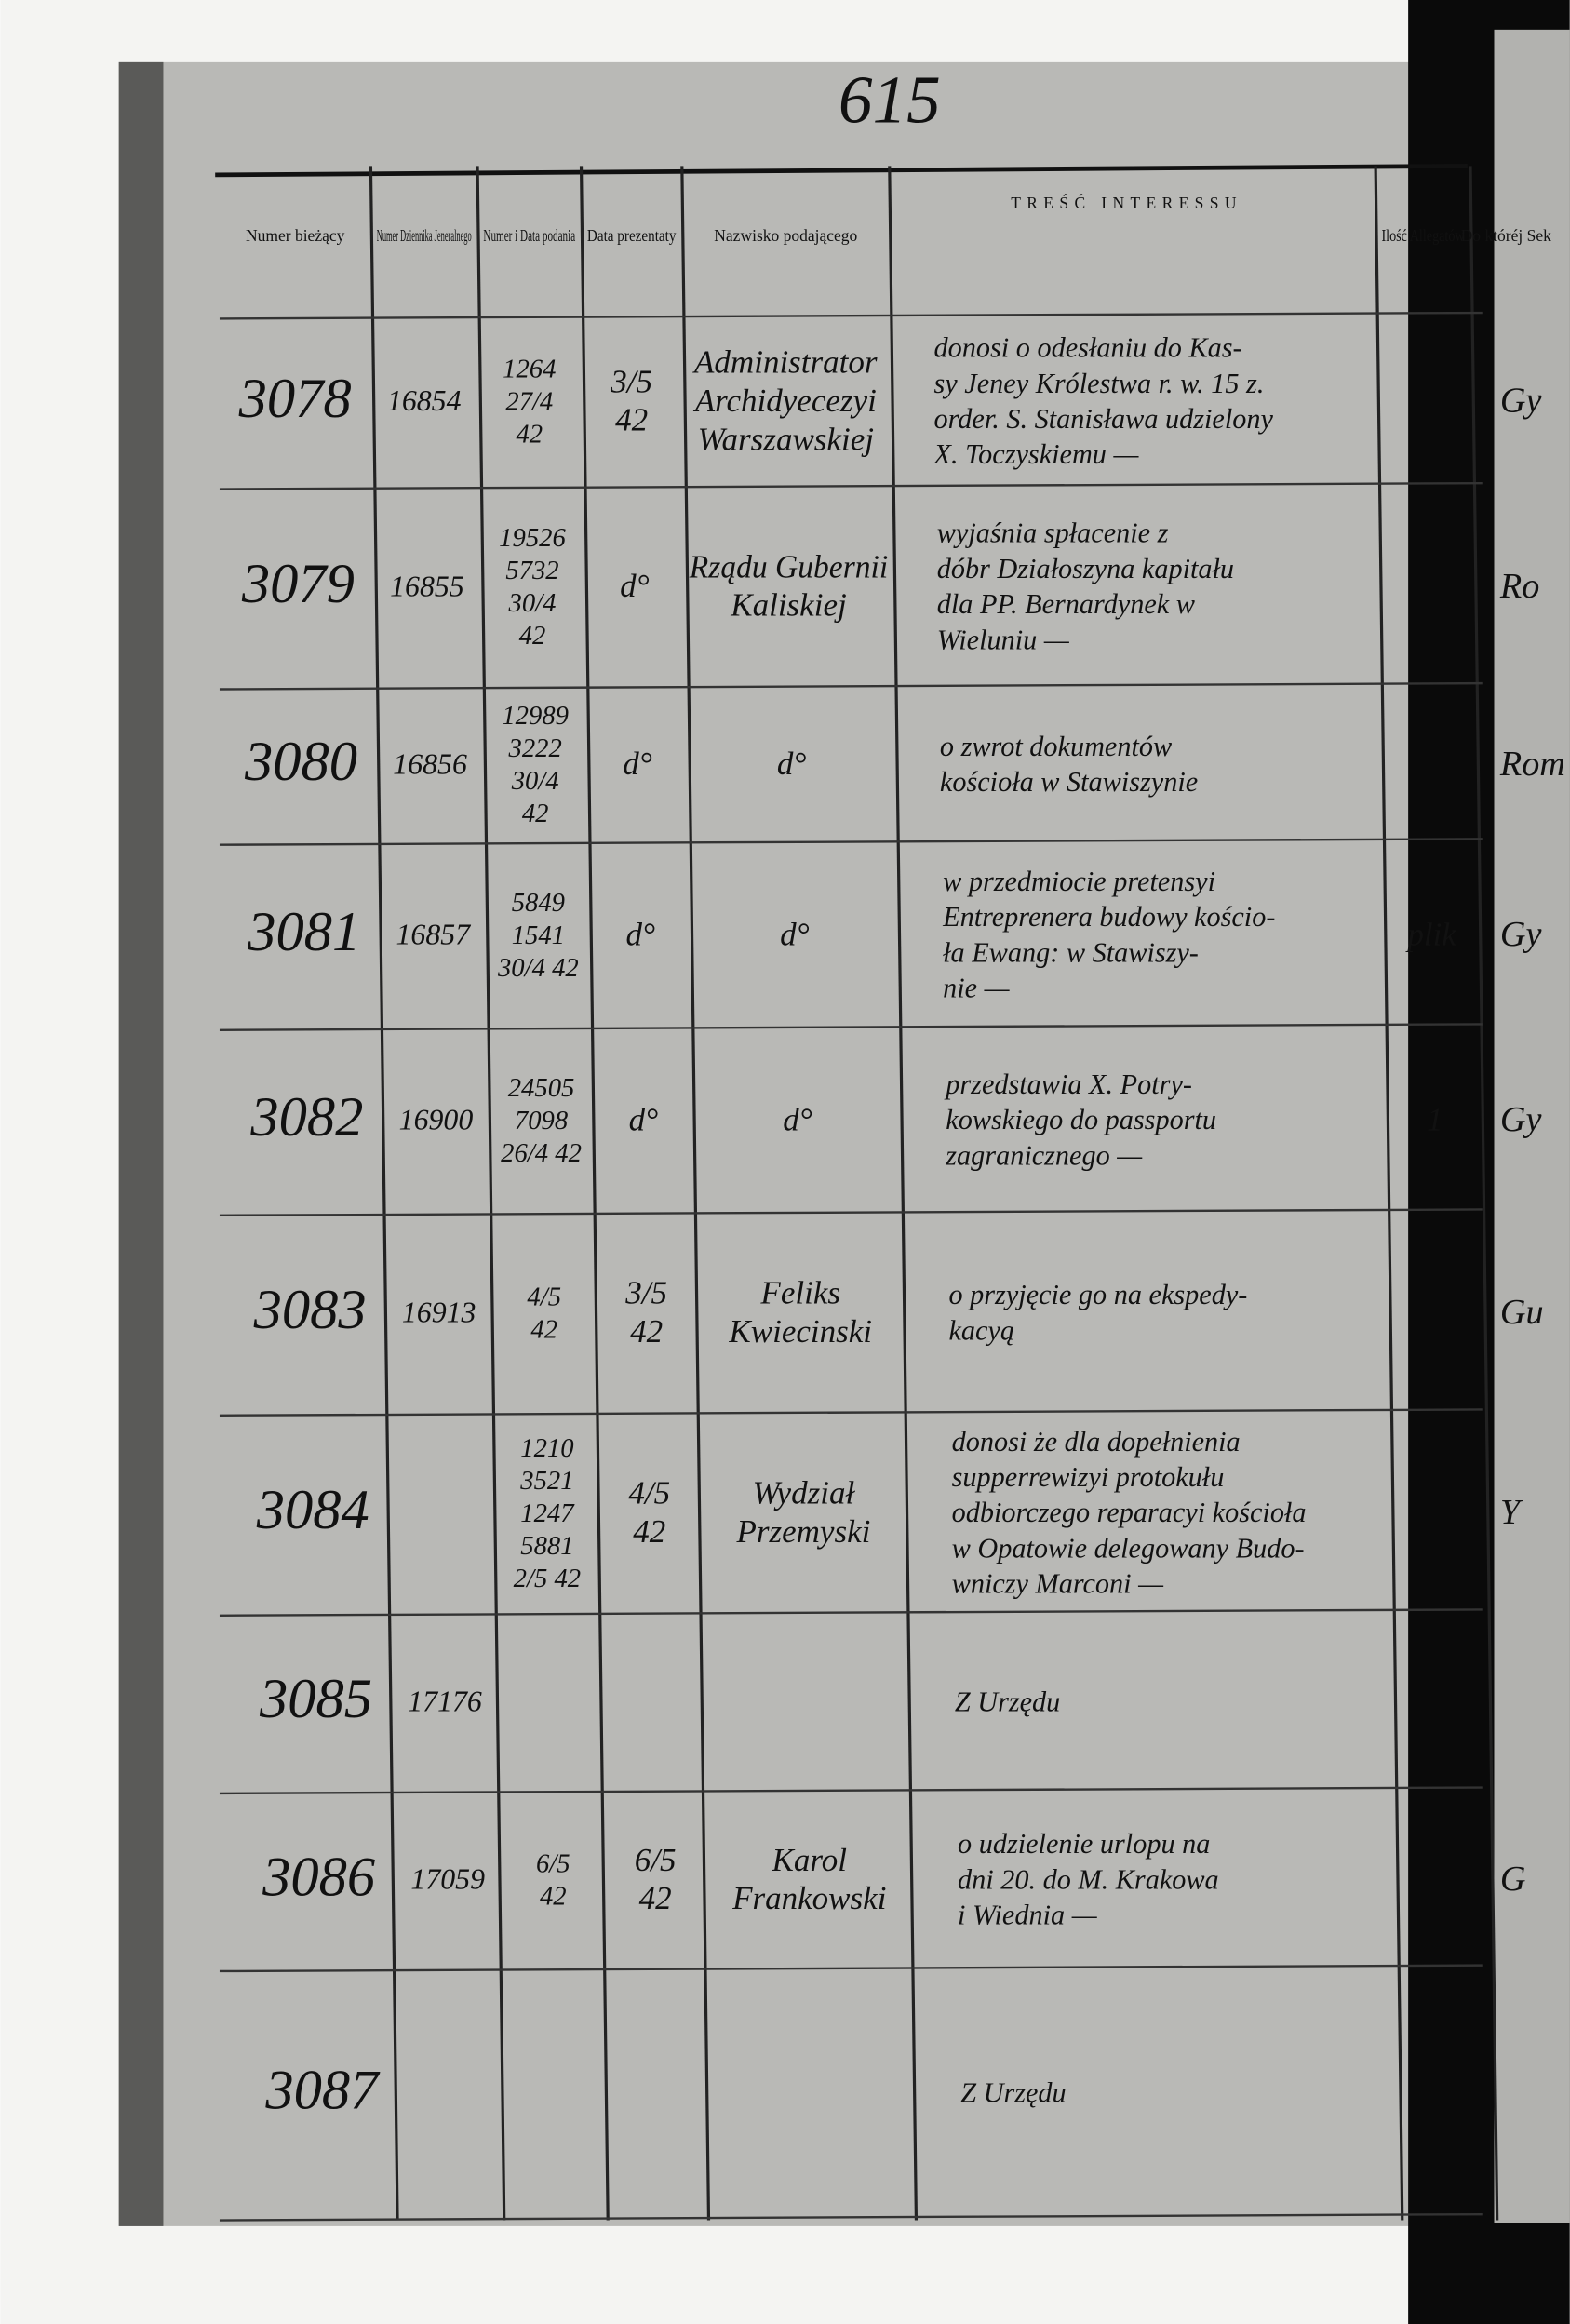 This screenshot has height=2324, width=1570. I want to click on section-text: Y, so click(1511, 1512).